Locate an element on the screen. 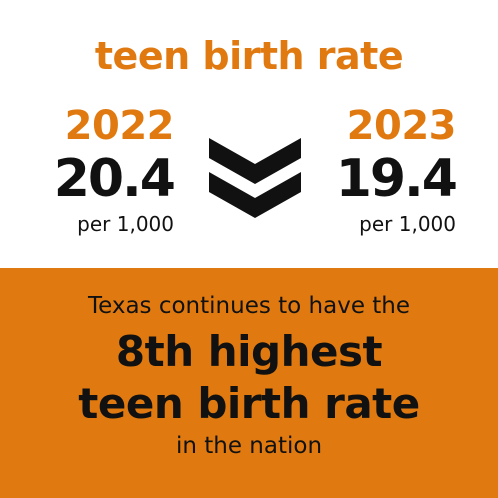 The width and height of the screenshot is (498, 498). year-2023-block: 2023 19.4 per 1,000 is located at coordinates (372, 170).